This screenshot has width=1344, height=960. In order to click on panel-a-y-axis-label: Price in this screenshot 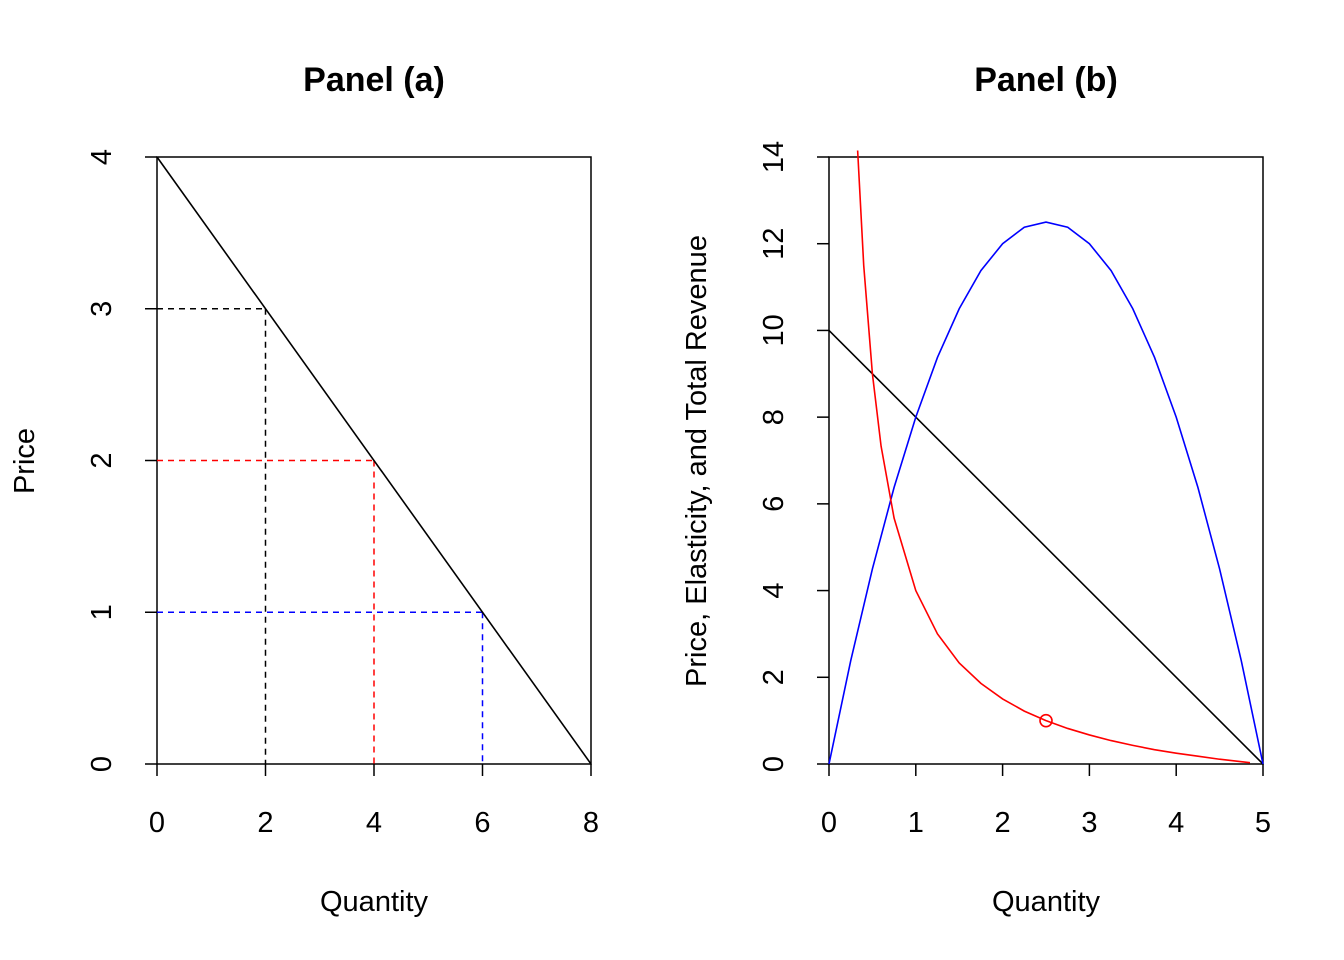, I will do `click(25, 461)`.